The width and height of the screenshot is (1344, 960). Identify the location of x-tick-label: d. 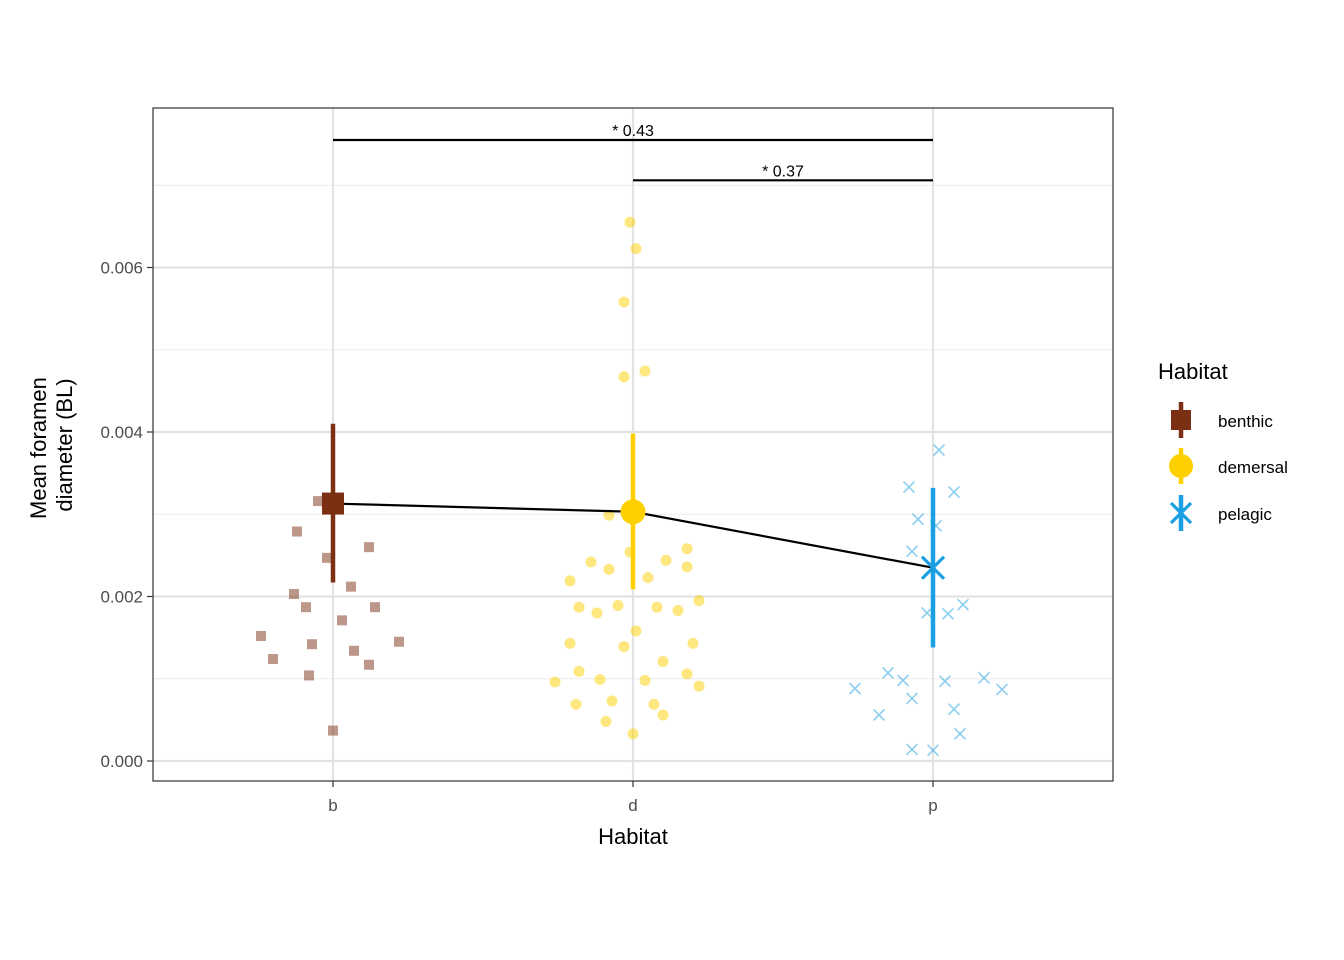
(632, 805).